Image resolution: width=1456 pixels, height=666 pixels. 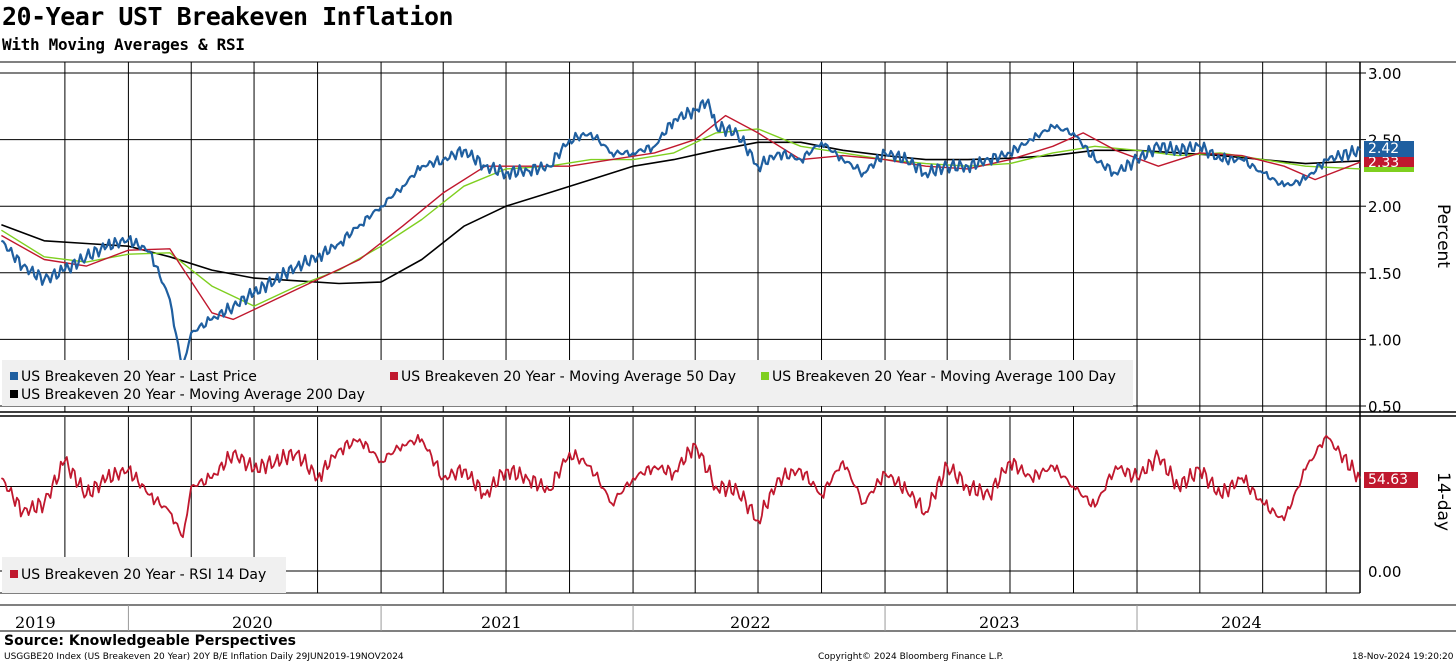 What do you see at coordinates (123, 44) in the screenshot?
I see `chart-subtitle: With Moving Averages & RSI` at bounding box center [123, 44].